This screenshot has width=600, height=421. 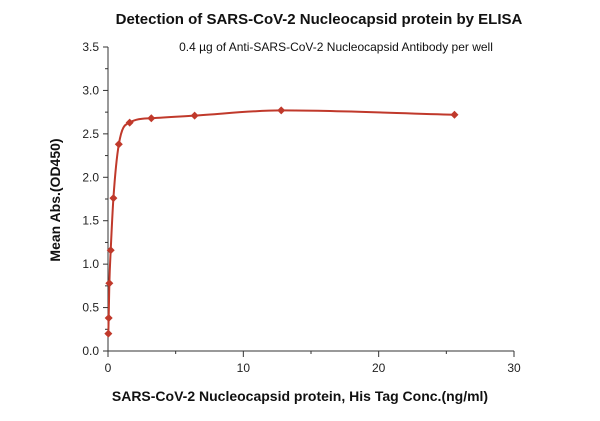 I want to click on y-tick-label: 0.5, so click(x=90, y=308).